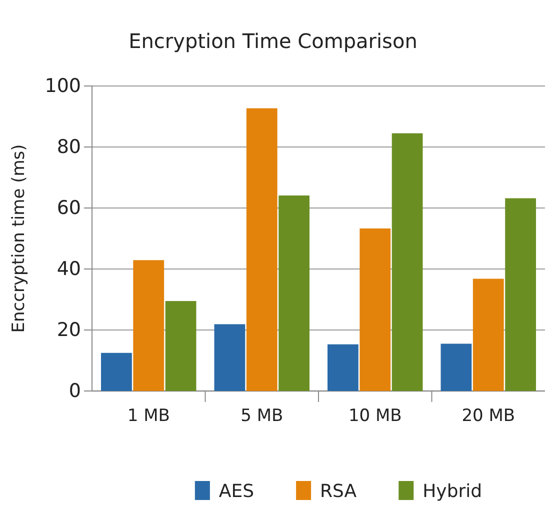 The height and width of the screenshot is (508, 547). I want to click on y-tick-label: 80, so click(68, 147).